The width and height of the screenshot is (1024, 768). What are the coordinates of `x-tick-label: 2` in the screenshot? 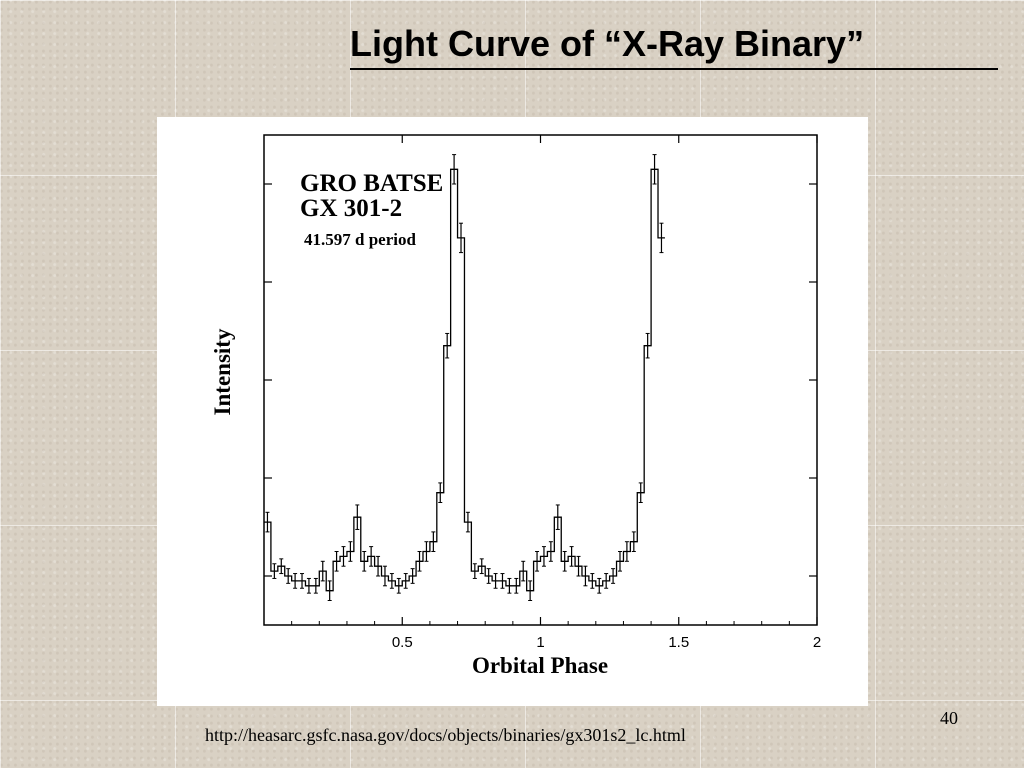 It's located at (817, 642).